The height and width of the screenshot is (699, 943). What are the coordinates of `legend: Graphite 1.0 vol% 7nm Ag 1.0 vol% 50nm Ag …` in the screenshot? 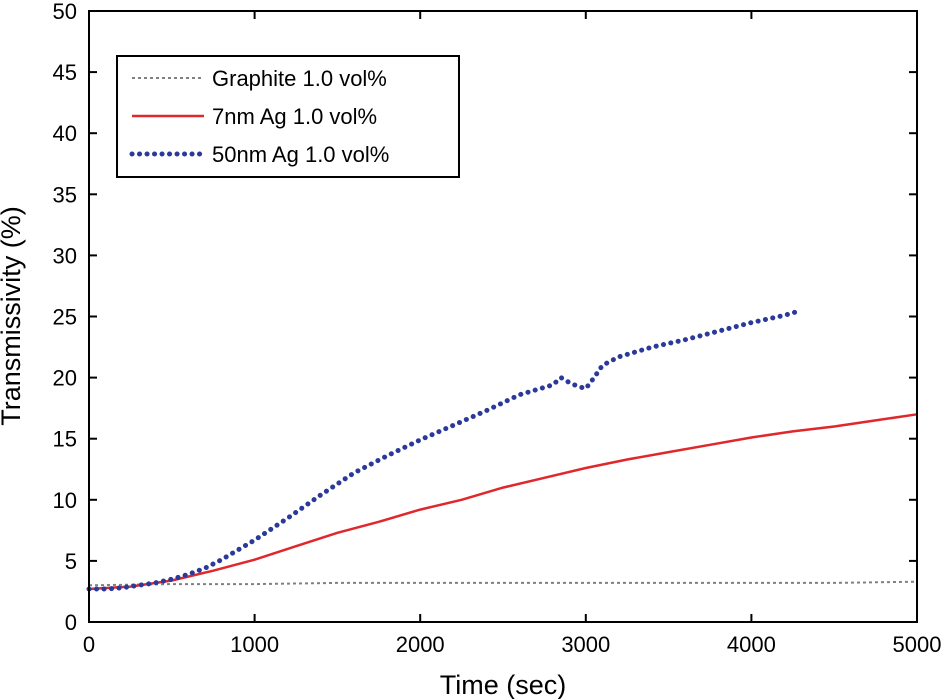 It's located at (288, 116).